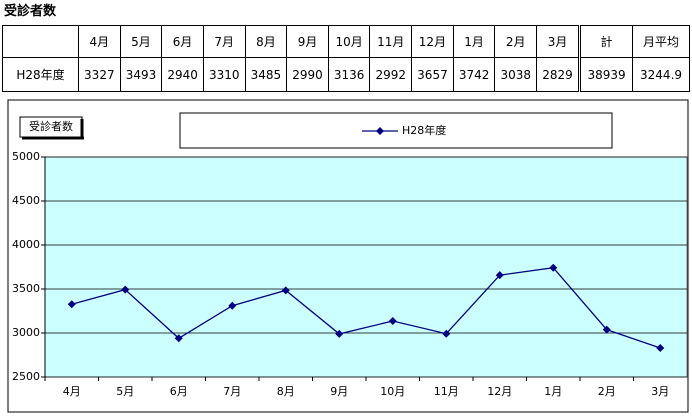 This screenshot has height=416, width=692. What do you see at coordinates (141, 74) in the screenshot?
I see `cell: 3493` at bounding box center [141, 74].